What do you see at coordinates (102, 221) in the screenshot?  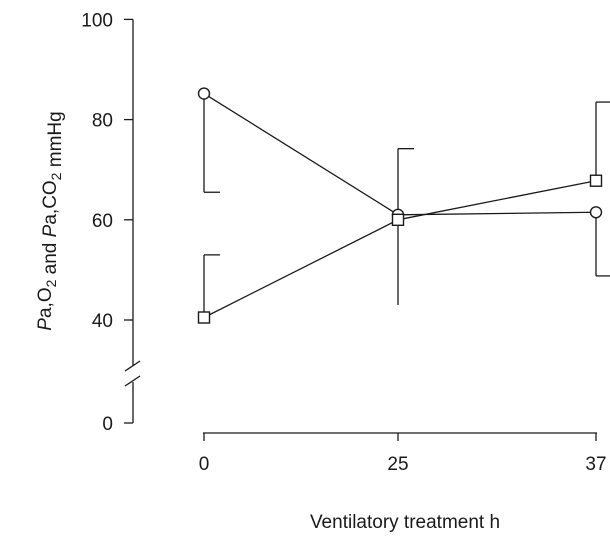 I see `y-tick-label-60: 60` at bounding box center [102, 221].